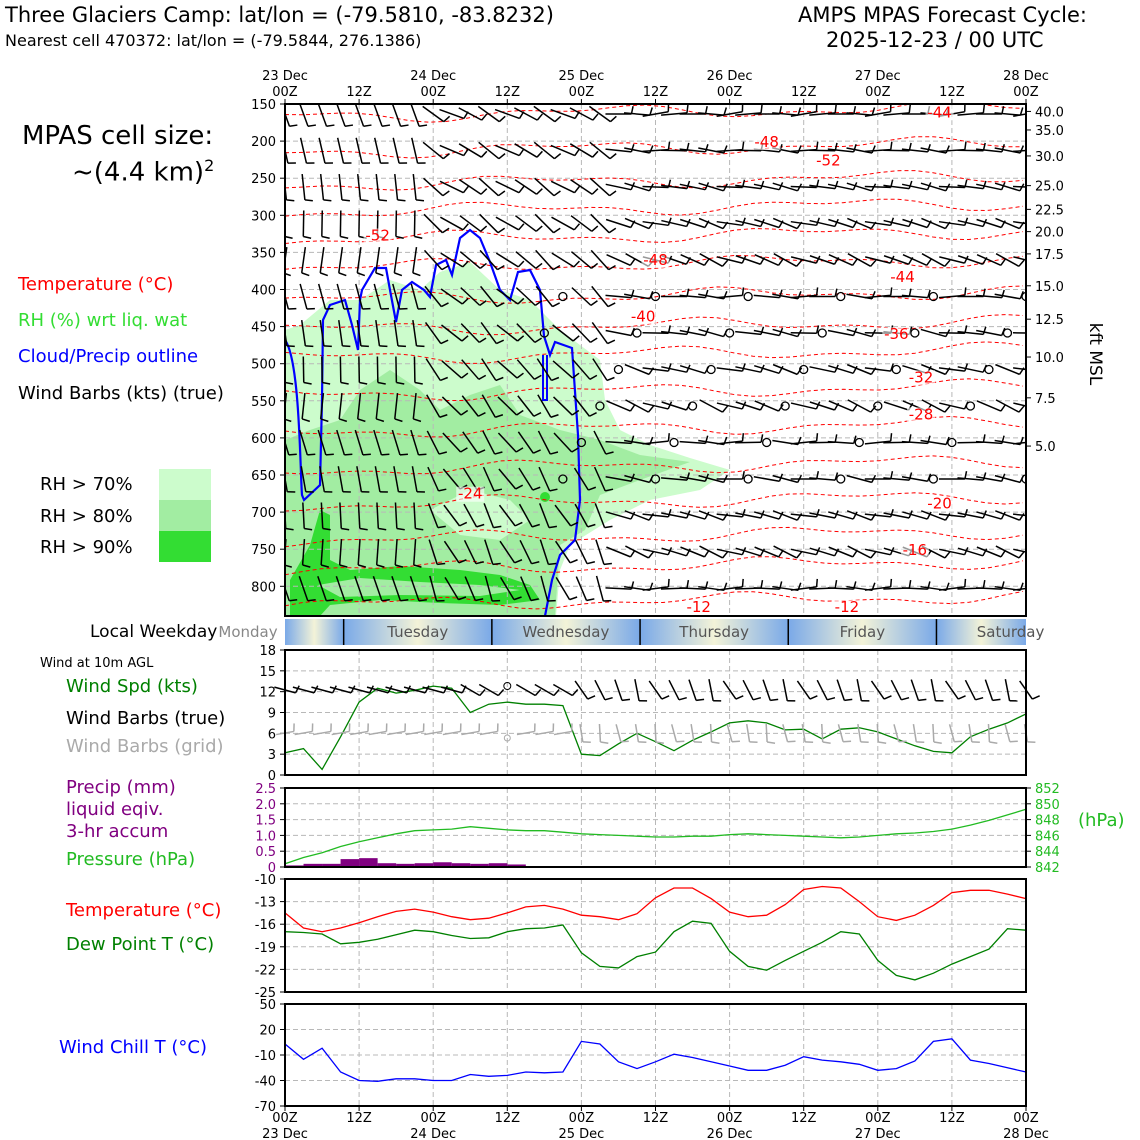 The width and height of the screenshot is (1140, 1140). What do you see at coordinates (267, 651) in the screenshot?
I see `panel-ytick-label: 18` at bounding box center [267, 651].